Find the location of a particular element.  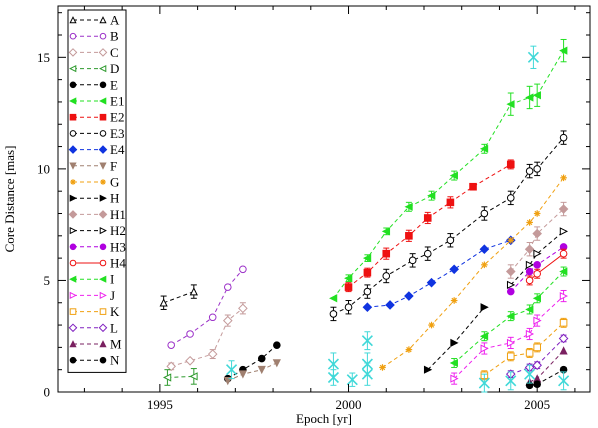

series-f is located at coordinates (252, 372).